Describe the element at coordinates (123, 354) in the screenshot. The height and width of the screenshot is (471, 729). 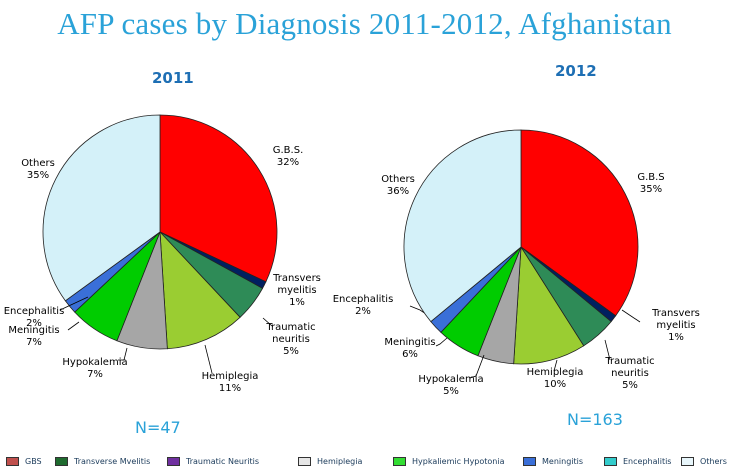
I see `pie-2011-leader-hypokalemia` at that location.